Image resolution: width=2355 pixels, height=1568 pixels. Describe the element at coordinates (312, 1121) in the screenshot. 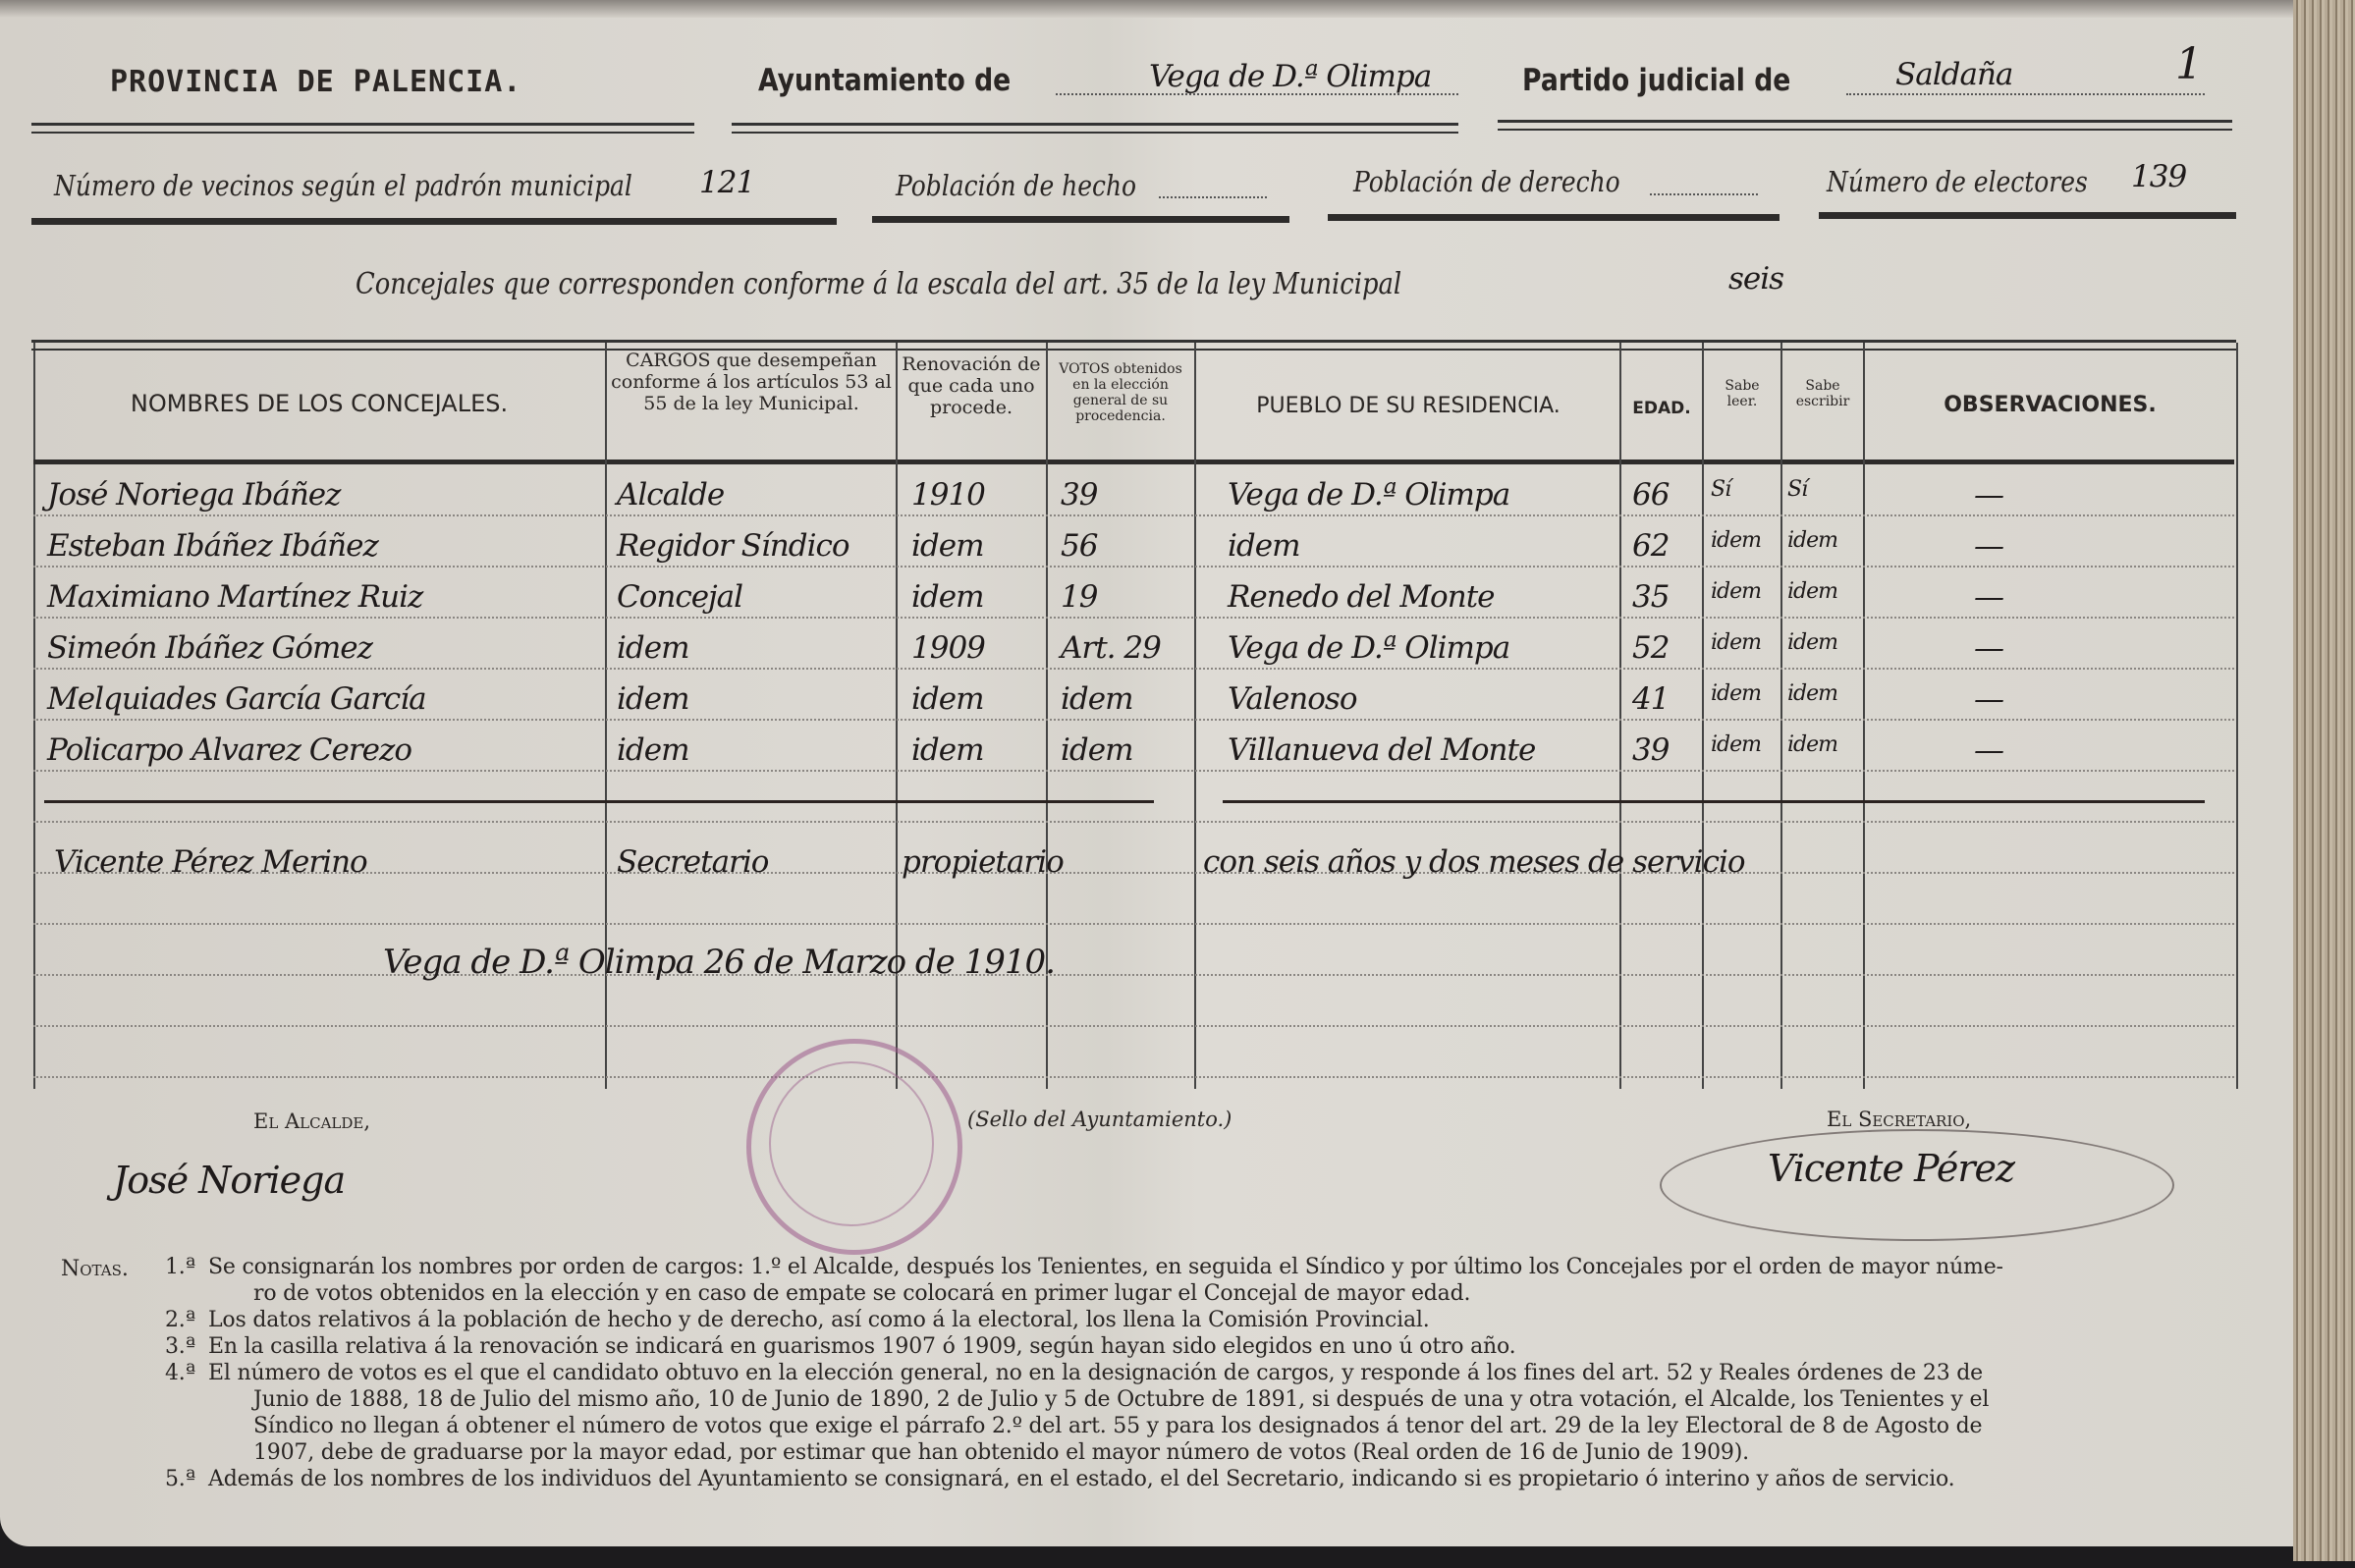

I see `alcalde-label: El Alcalde,` at that location.